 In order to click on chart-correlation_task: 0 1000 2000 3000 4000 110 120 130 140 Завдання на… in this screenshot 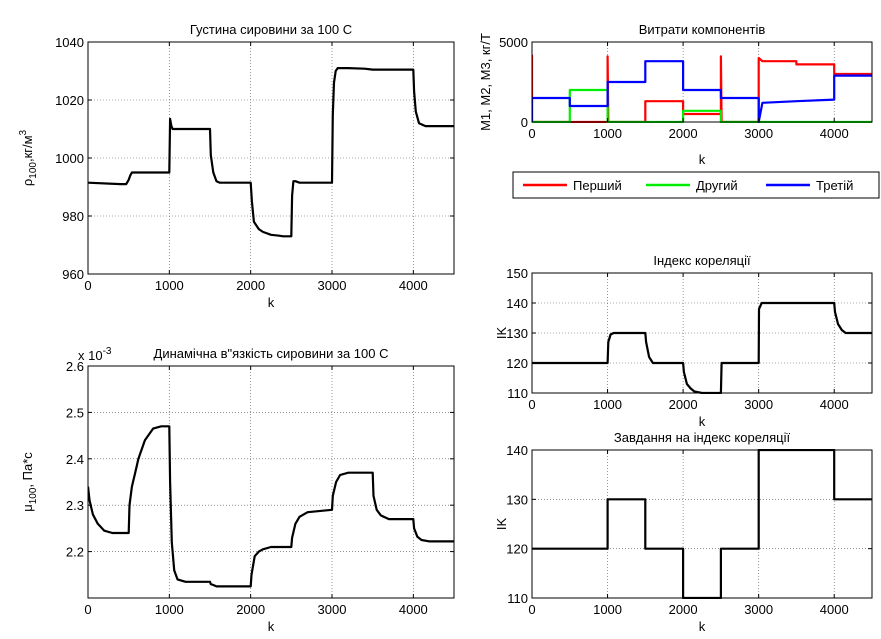, I will do `click(683, 532)`.